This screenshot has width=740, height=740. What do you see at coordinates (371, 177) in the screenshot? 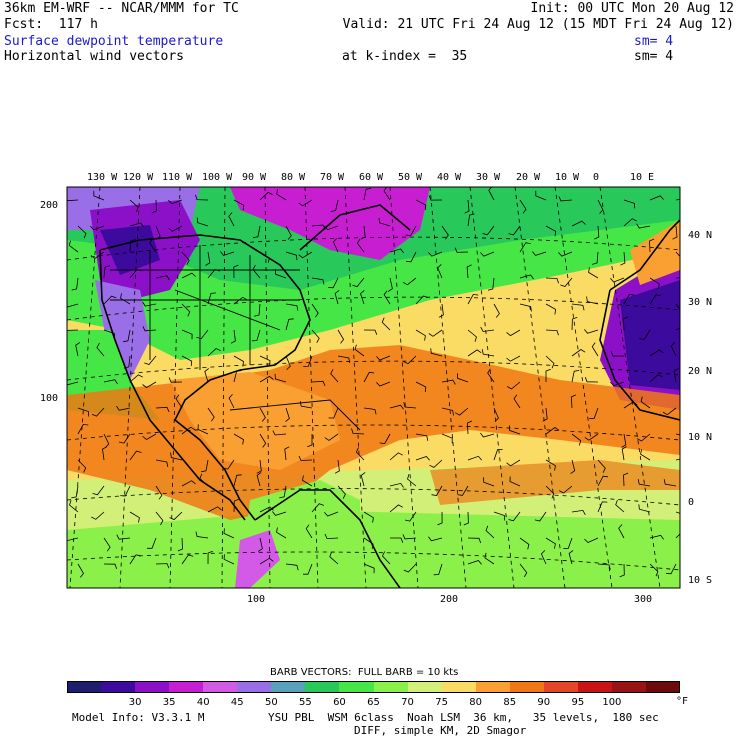
I see `lon-label: 60 W` at bounding box center [371, 177].